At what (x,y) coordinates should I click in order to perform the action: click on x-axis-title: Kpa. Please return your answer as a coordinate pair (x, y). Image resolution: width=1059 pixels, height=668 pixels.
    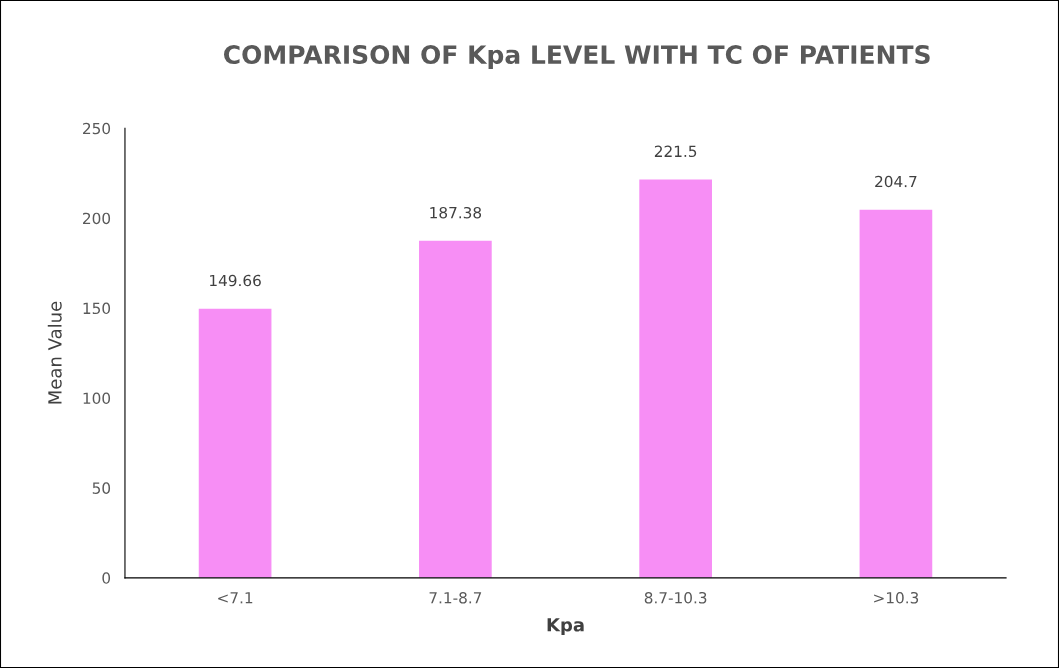
    Looking at the image, I should click on (565, 627).